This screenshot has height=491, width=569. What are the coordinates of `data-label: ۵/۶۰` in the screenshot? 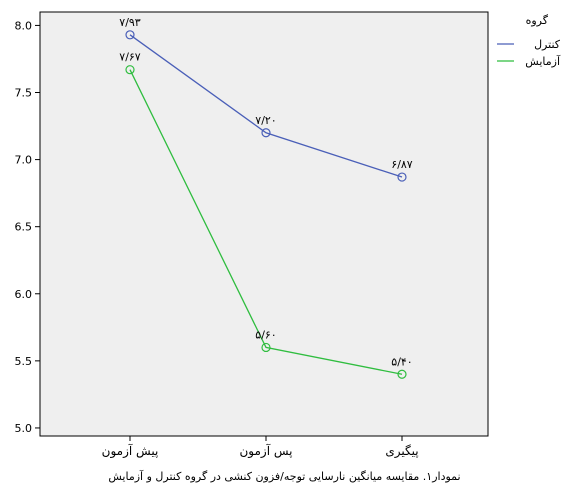 It's located at (265, 334).